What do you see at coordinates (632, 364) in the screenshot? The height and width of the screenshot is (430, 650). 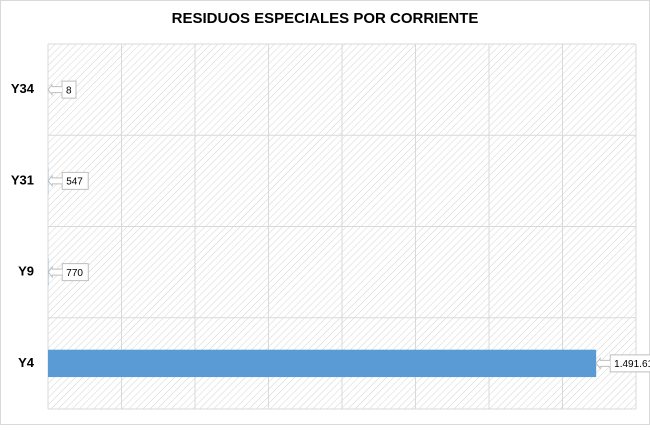 I see `data-label: 1.491.610` at bounding box center [632, 364].